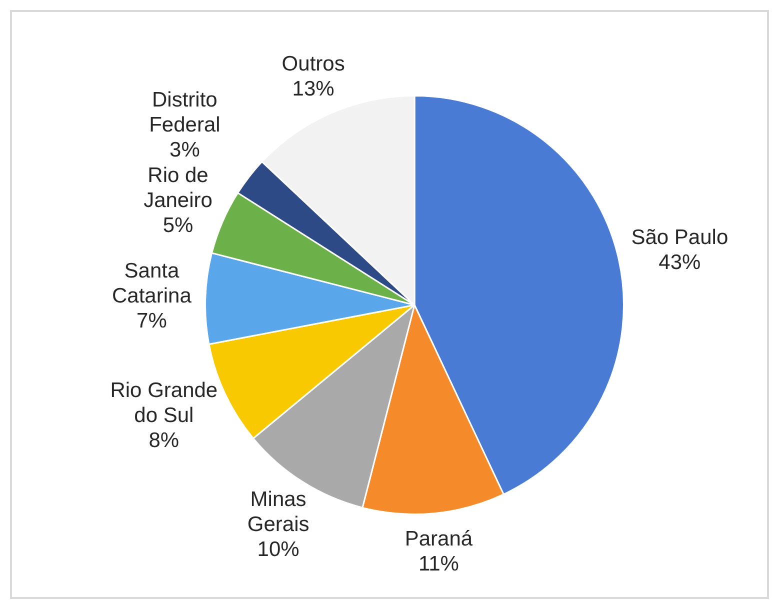  What do you see at coordinates (313, 64) in the screenshot?
I see `slice-label: Outros` at bounding box center [313, 64].